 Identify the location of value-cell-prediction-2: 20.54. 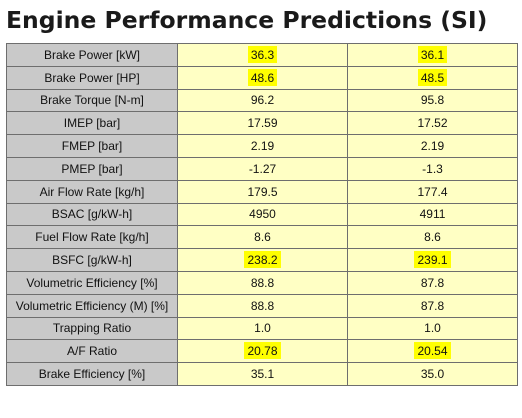
(432, 351).